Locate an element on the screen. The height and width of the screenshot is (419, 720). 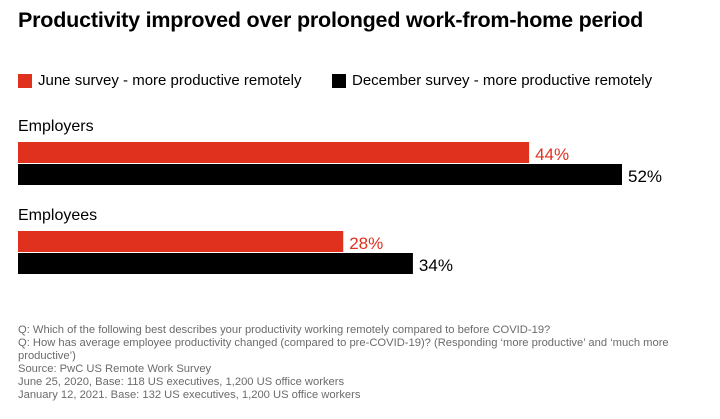
legend-item-june: June survey - more productive remotely is located at coordinates (159, 80).